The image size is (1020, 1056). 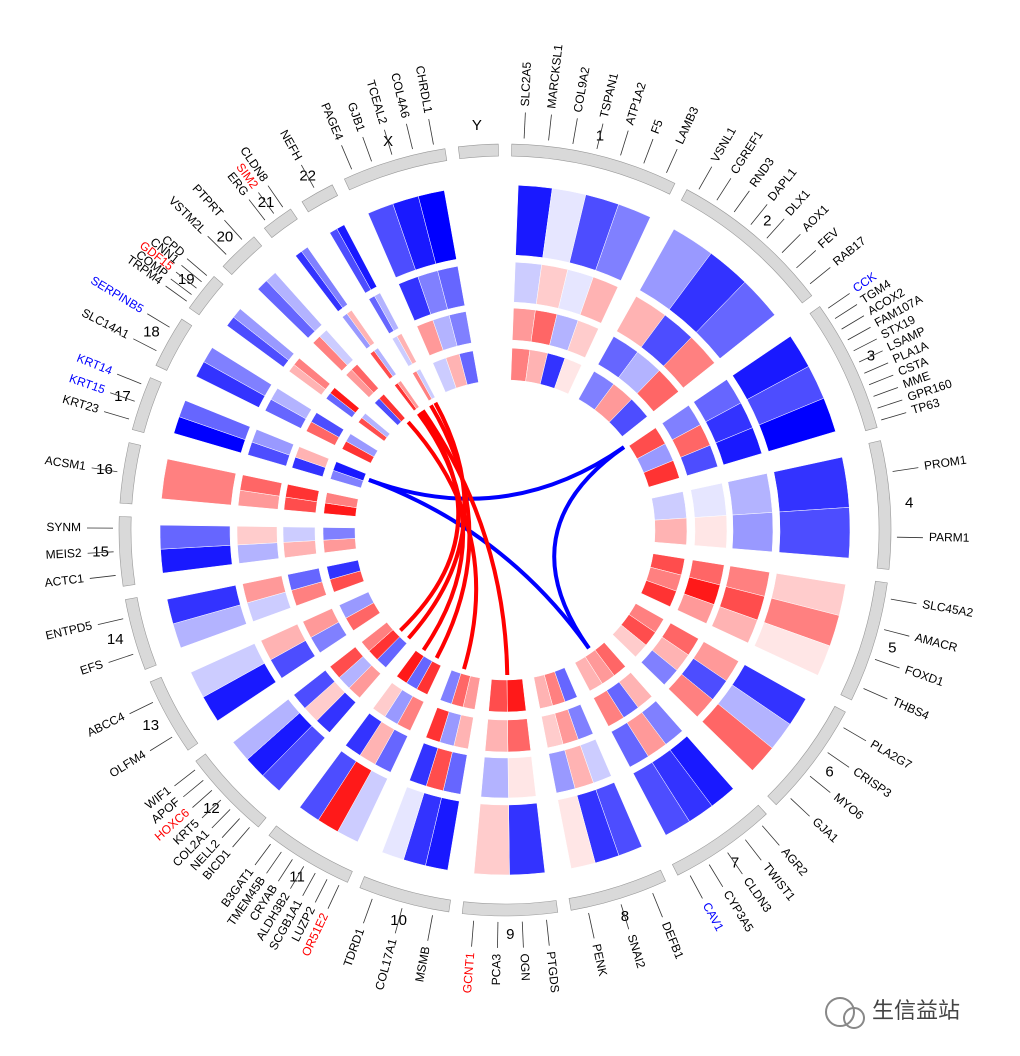 I want to click on gene-label: LAMB3, so click(x=687, y=125).